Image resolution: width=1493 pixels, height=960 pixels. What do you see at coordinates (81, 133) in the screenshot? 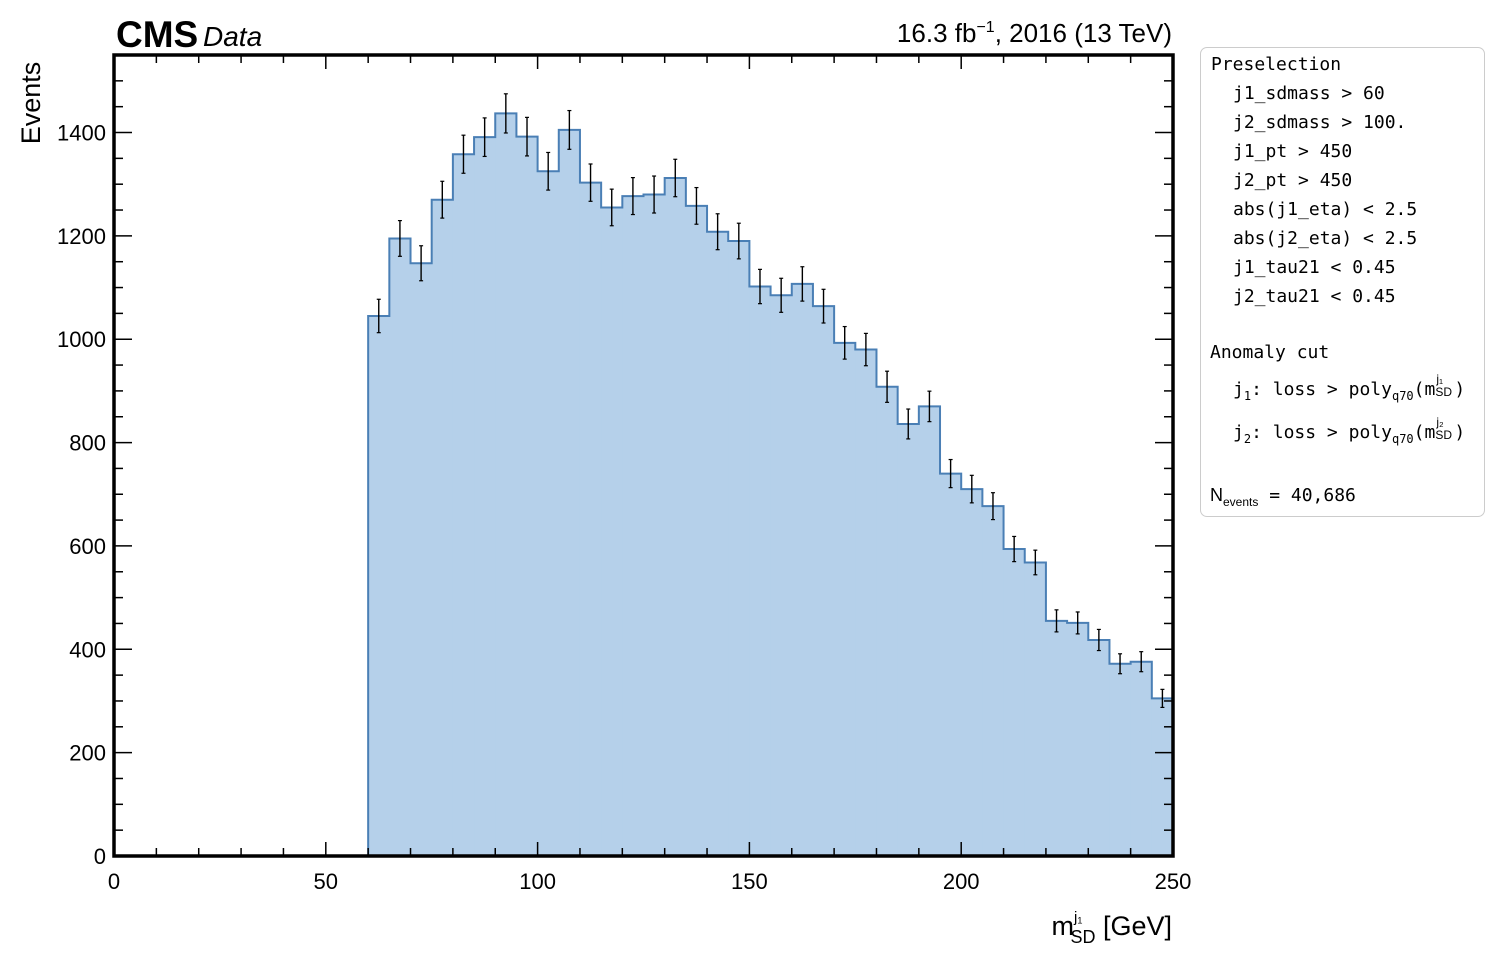
I see `y-tick-label: 1400` at bounding box center [81, 133].